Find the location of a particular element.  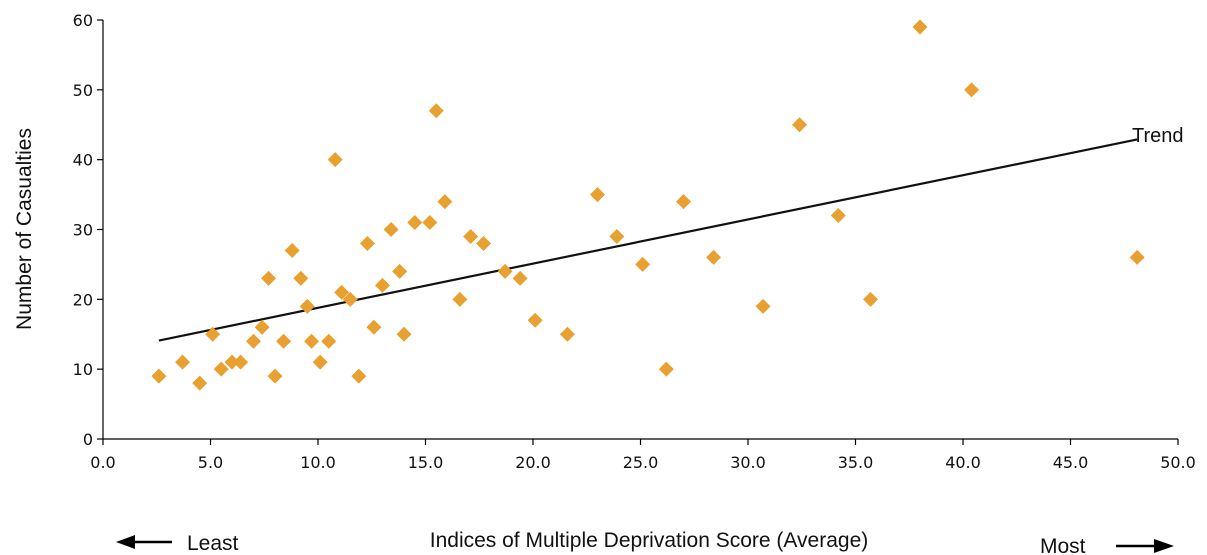

y-axis-title: Number of Casualties is located at coordinates (24, 229).